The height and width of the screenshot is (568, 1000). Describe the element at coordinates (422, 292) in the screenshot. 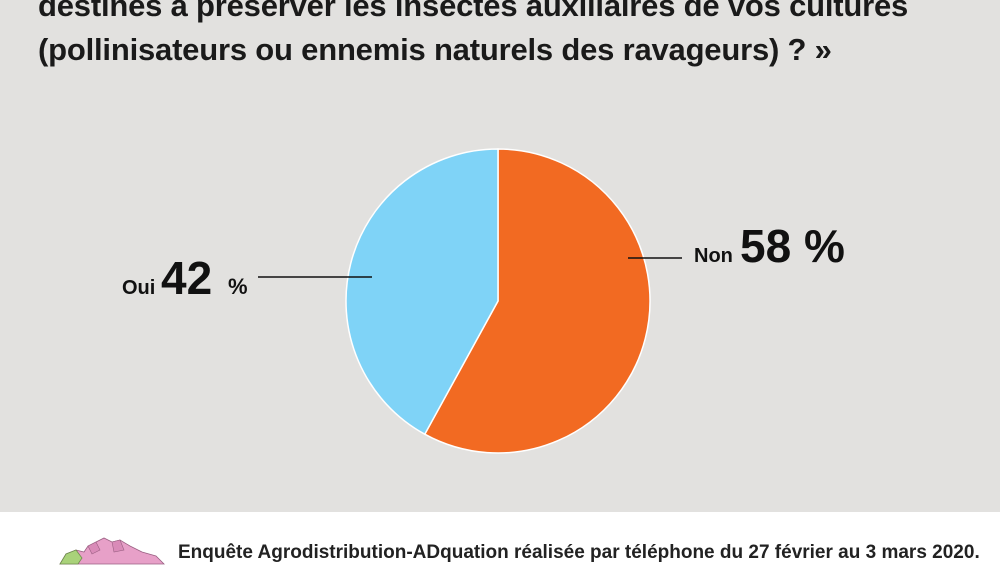

I see `pie-slice-oui` at that location.